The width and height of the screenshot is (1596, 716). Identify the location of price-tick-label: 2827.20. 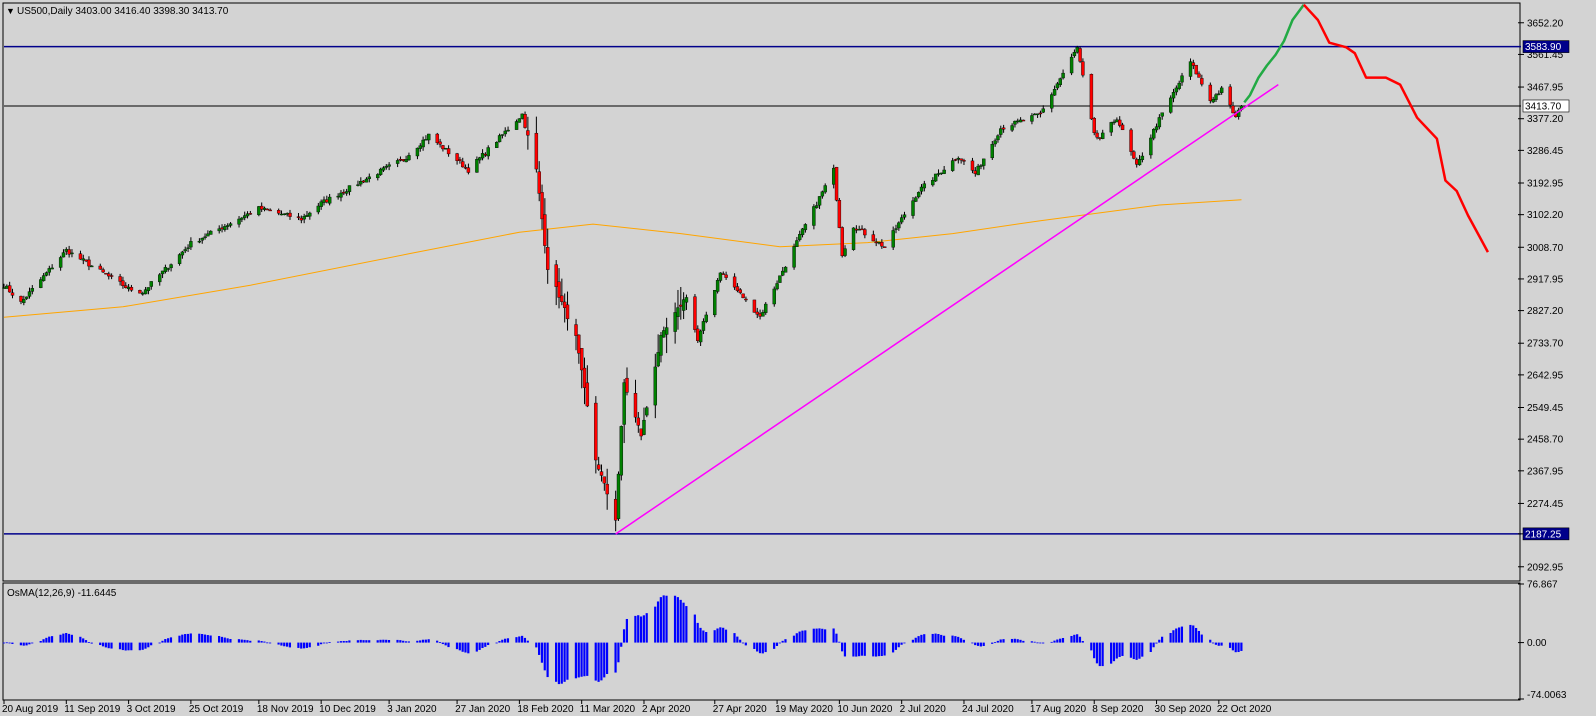
(1545, 311).